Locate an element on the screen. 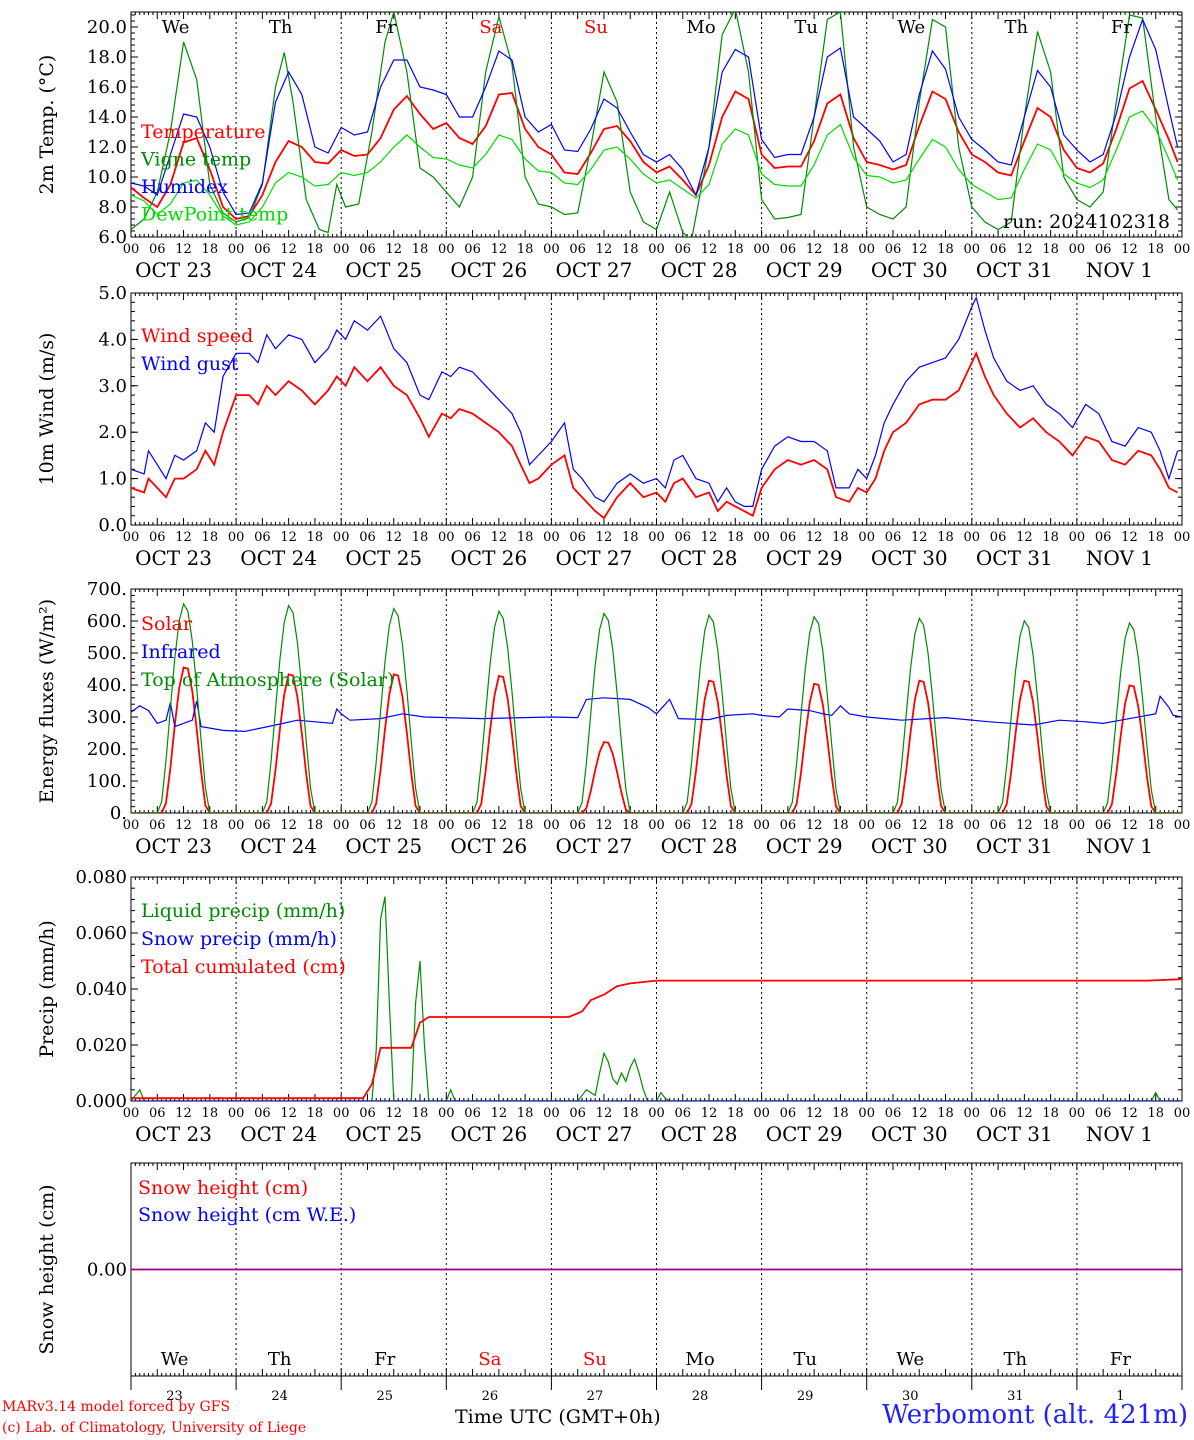 Image resolution: width=1194 pixels, height=1440 pixels. wind-day-label: NOV 1 is located at coordinates (1119, 558).